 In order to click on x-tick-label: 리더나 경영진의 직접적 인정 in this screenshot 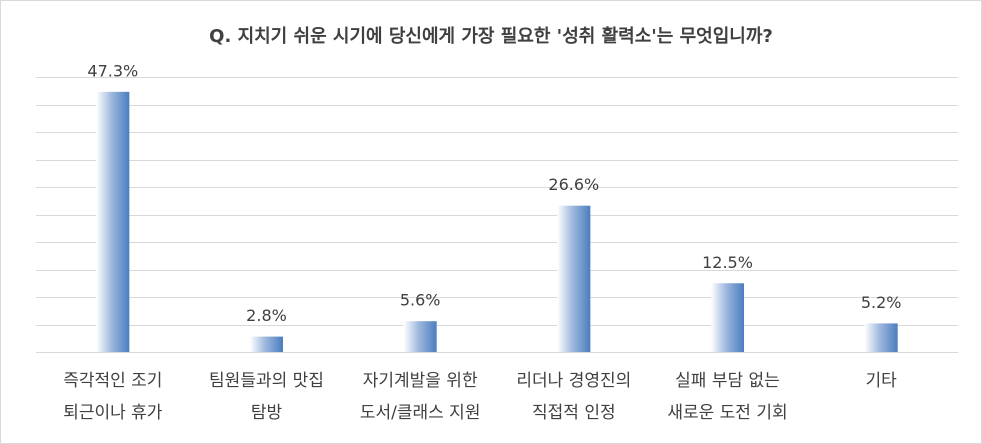, I will do `click(574, 397)`.